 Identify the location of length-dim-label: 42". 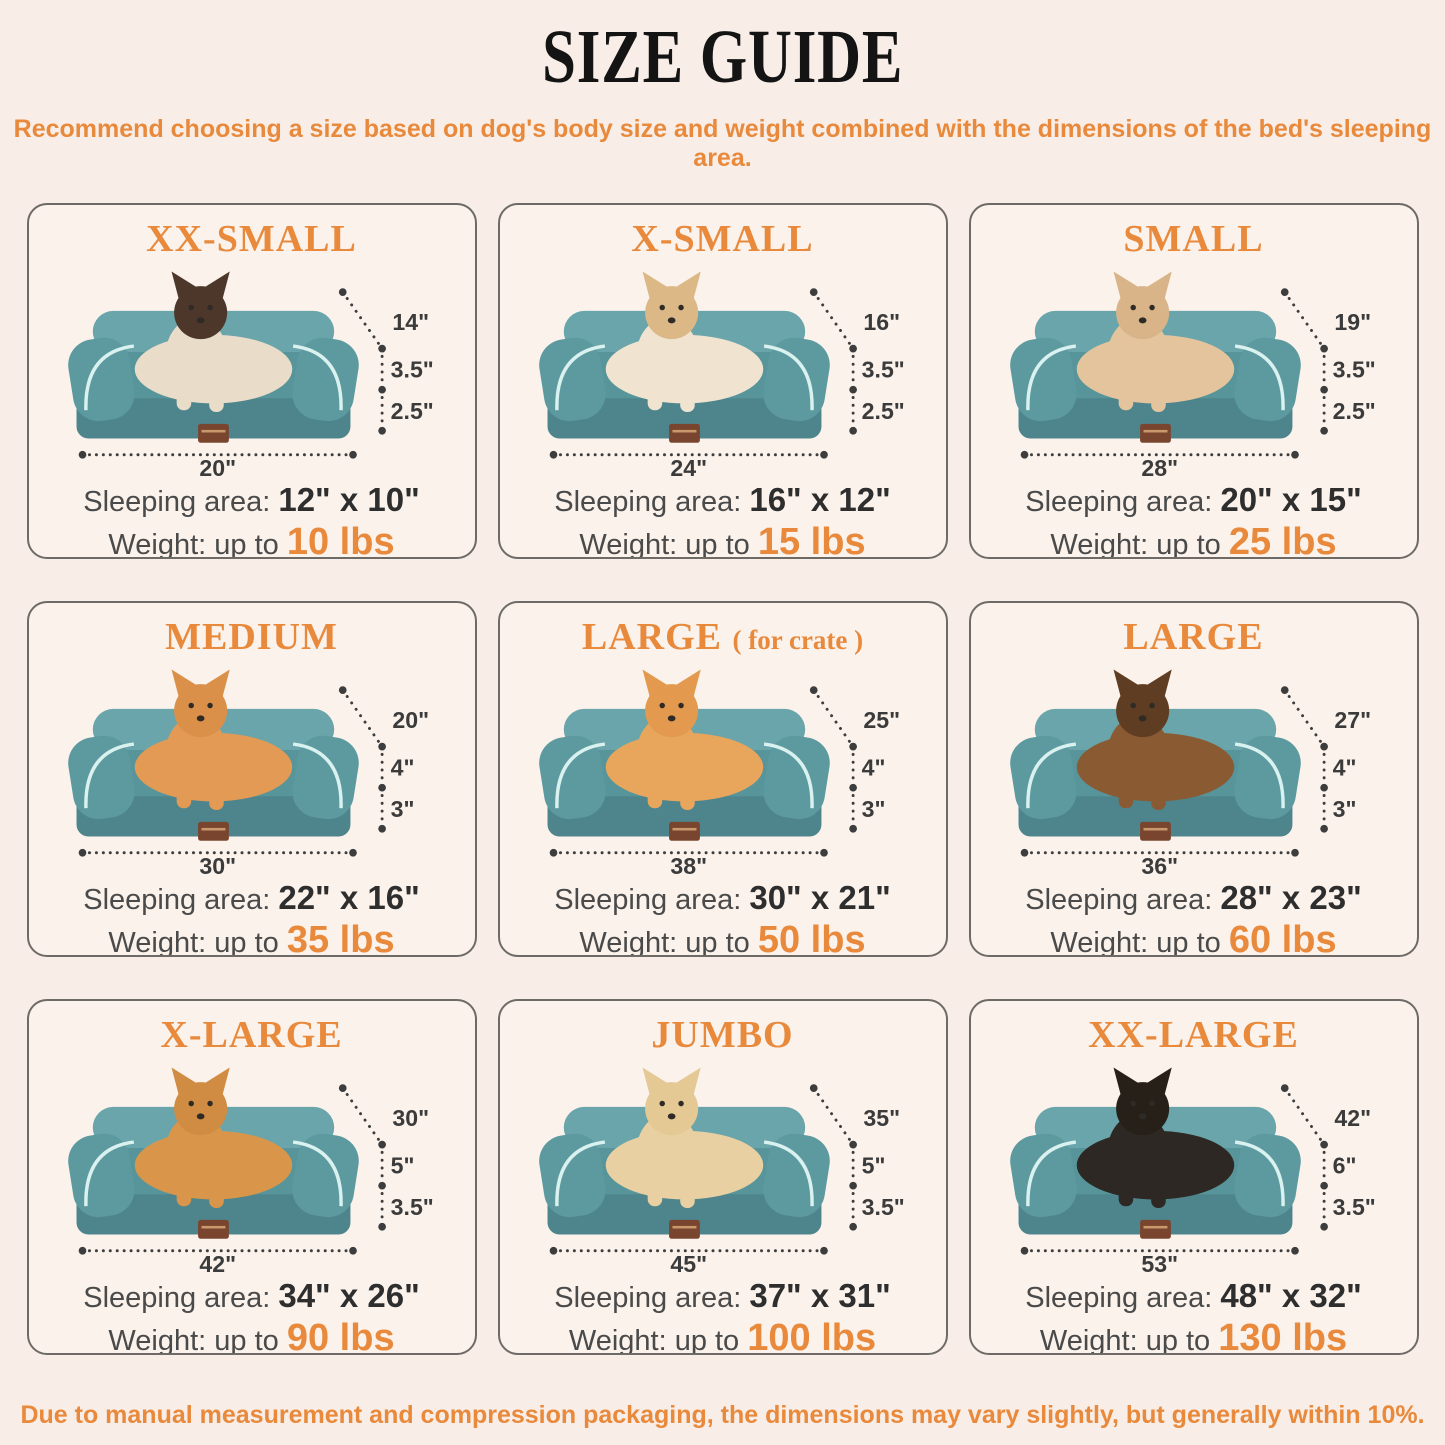
(1352, 1118).